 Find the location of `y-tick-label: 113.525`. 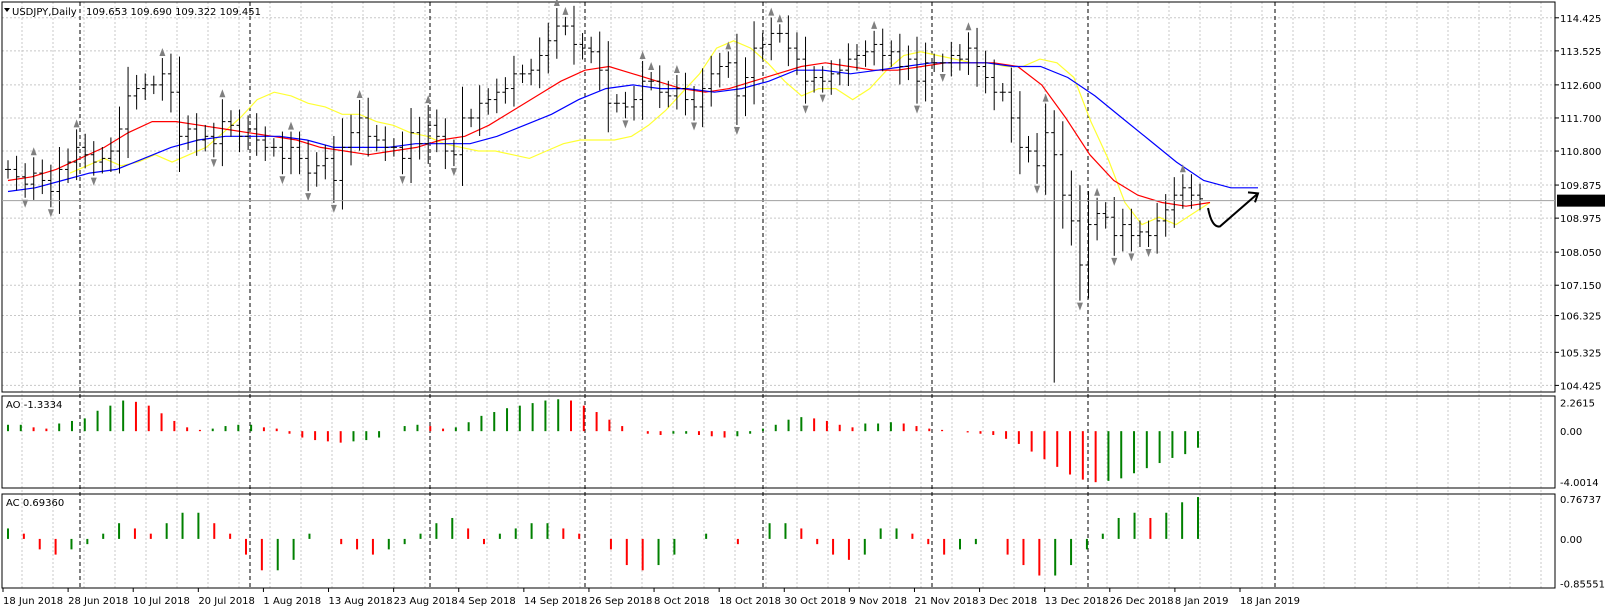

y-tick-label: 113.525 is located at coordinates (1580, 52).